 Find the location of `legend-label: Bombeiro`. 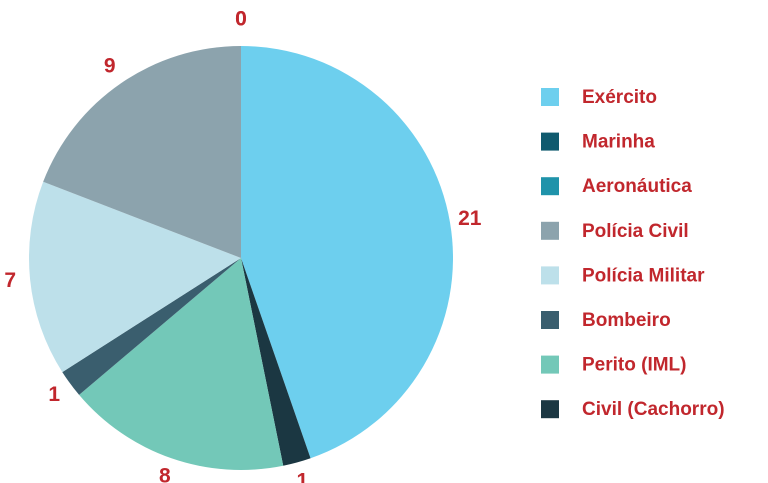

legend-label: Bombeiro is located at coordinates (626, 320).